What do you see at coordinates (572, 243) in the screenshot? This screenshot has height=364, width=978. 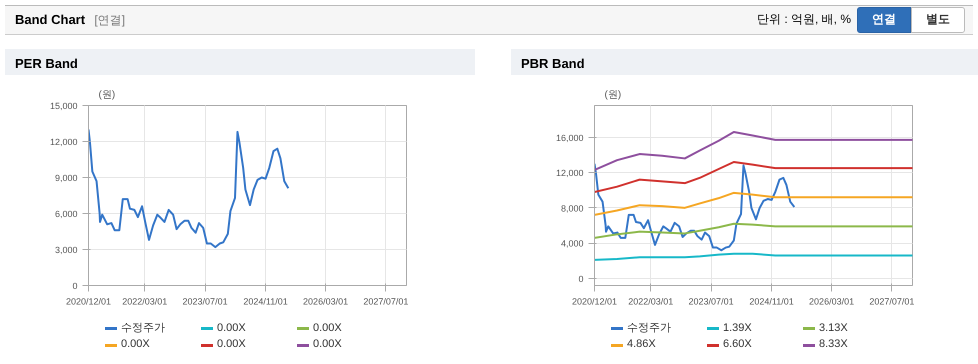 I see `y-tick-label: 4,000` at bounding box center [572, 243].